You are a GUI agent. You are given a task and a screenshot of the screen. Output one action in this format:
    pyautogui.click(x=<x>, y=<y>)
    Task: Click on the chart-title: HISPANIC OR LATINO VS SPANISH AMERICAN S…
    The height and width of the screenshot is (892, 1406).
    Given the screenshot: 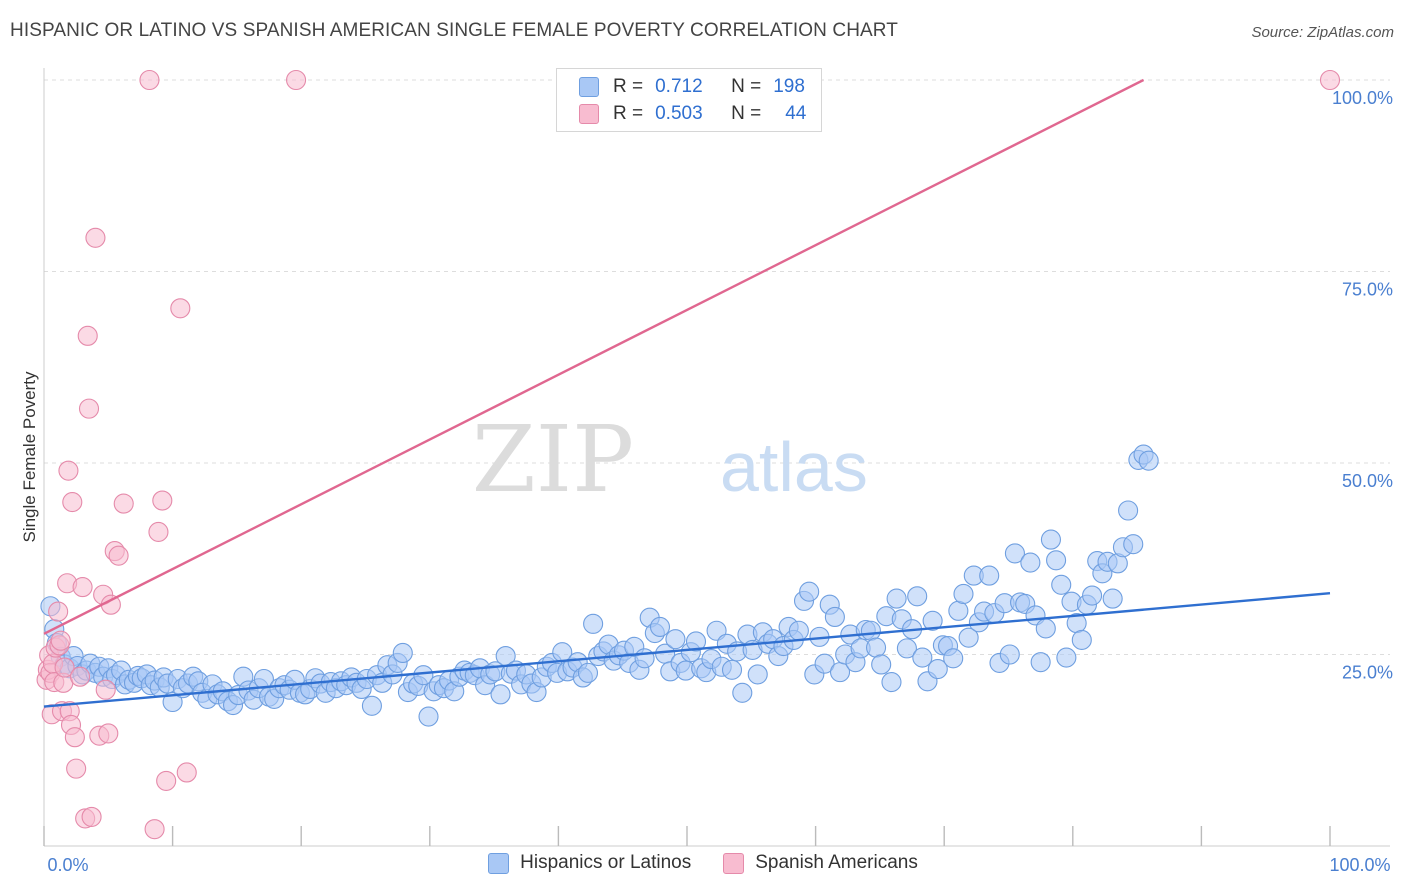 What is the action you would take?
    pyautogui.click(x=454, y=30)
    